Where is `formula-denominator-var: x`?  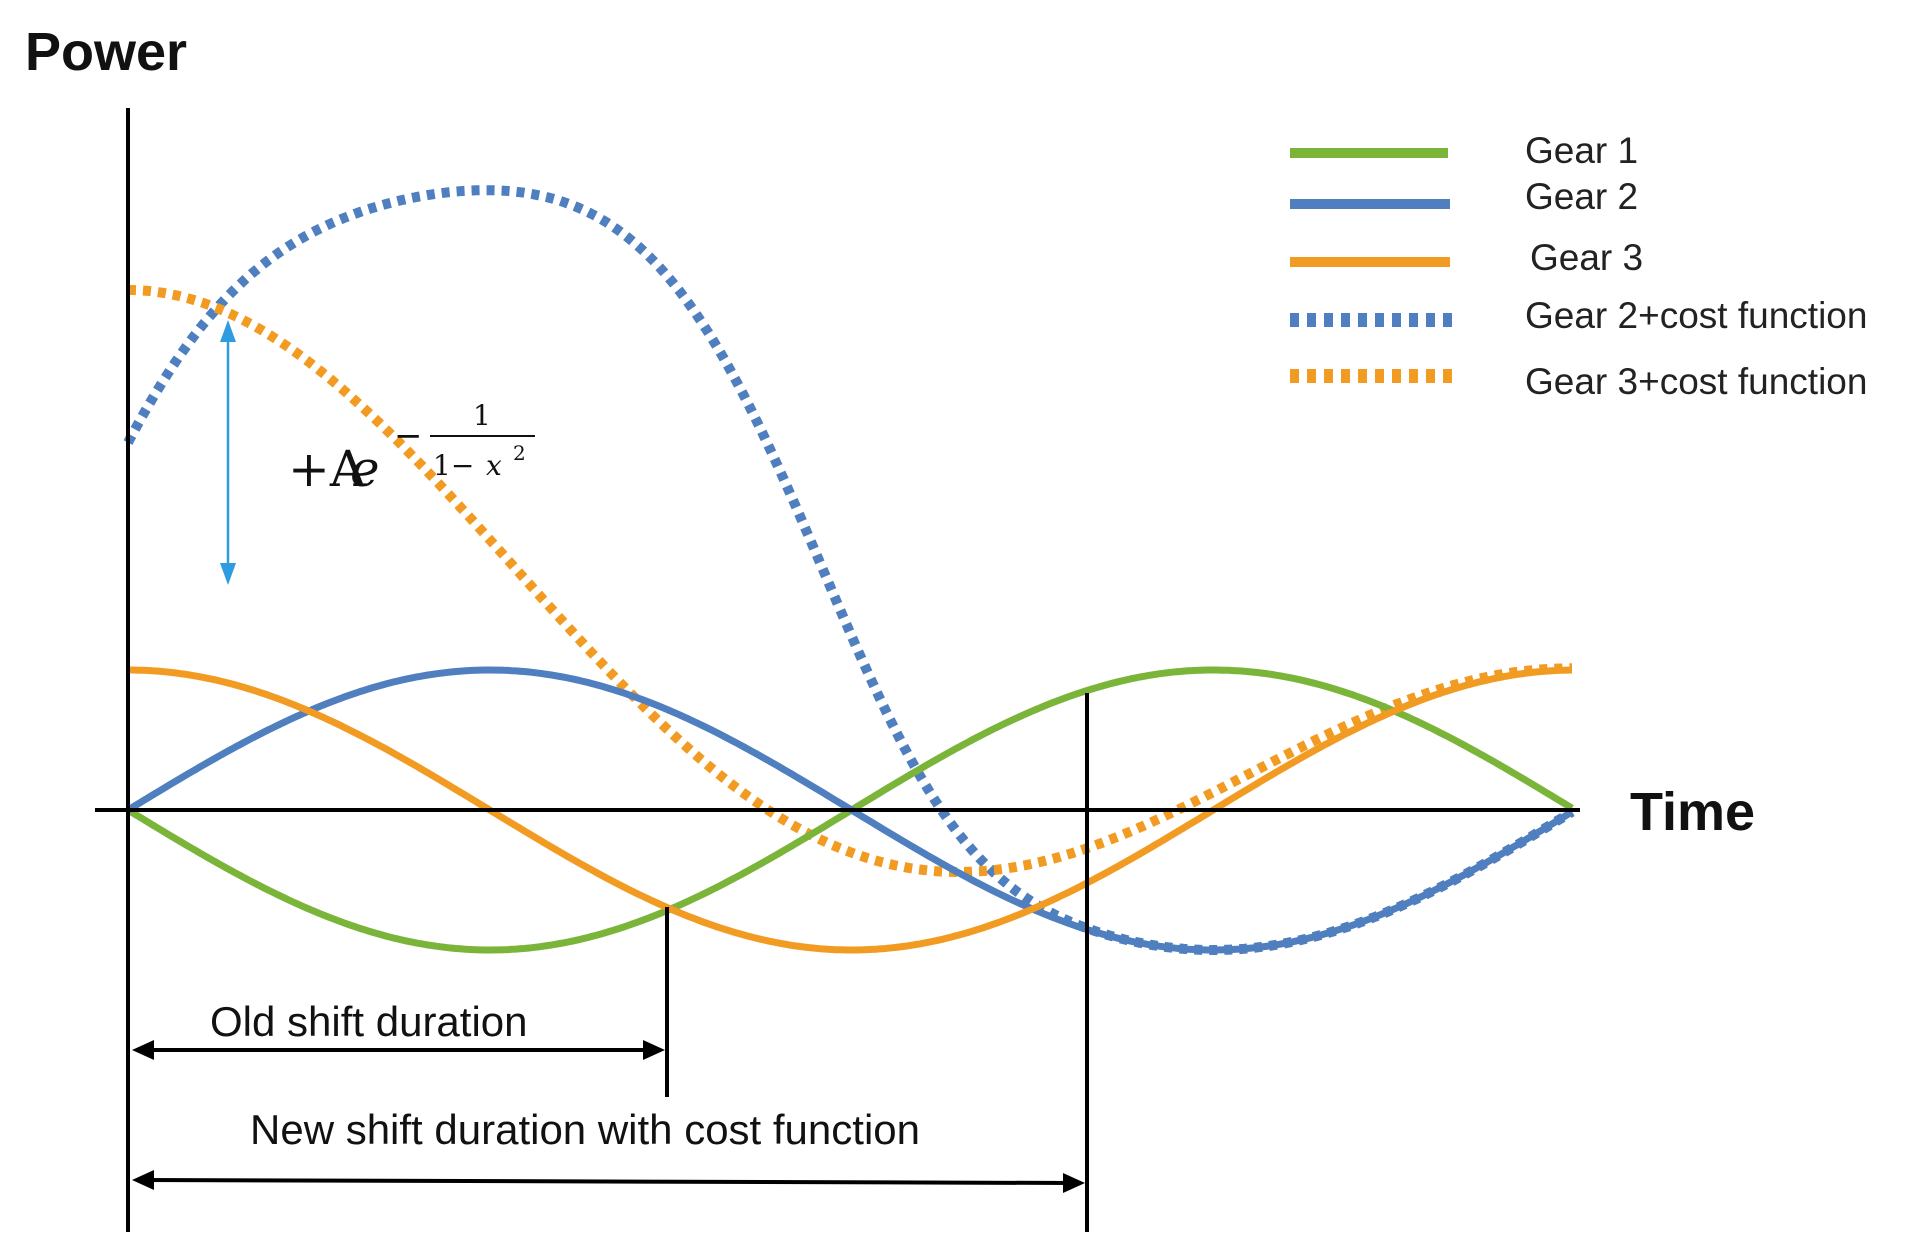 formula-denominator-var: x is located at coordinates (494, 465).